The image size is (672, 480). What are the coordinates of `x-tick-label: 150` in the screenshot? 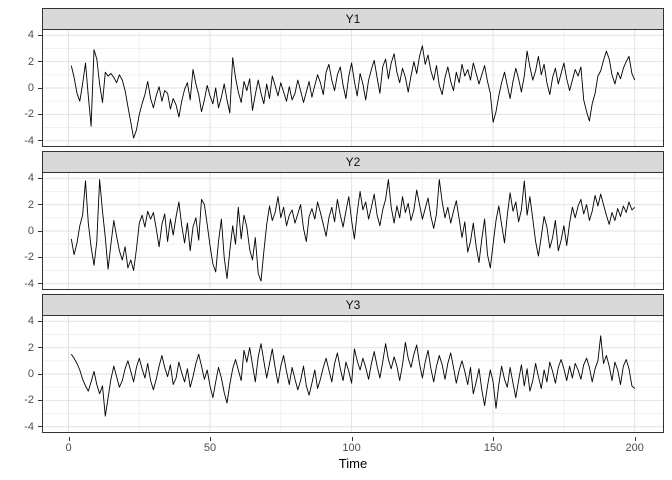 It's located at (493, 448).